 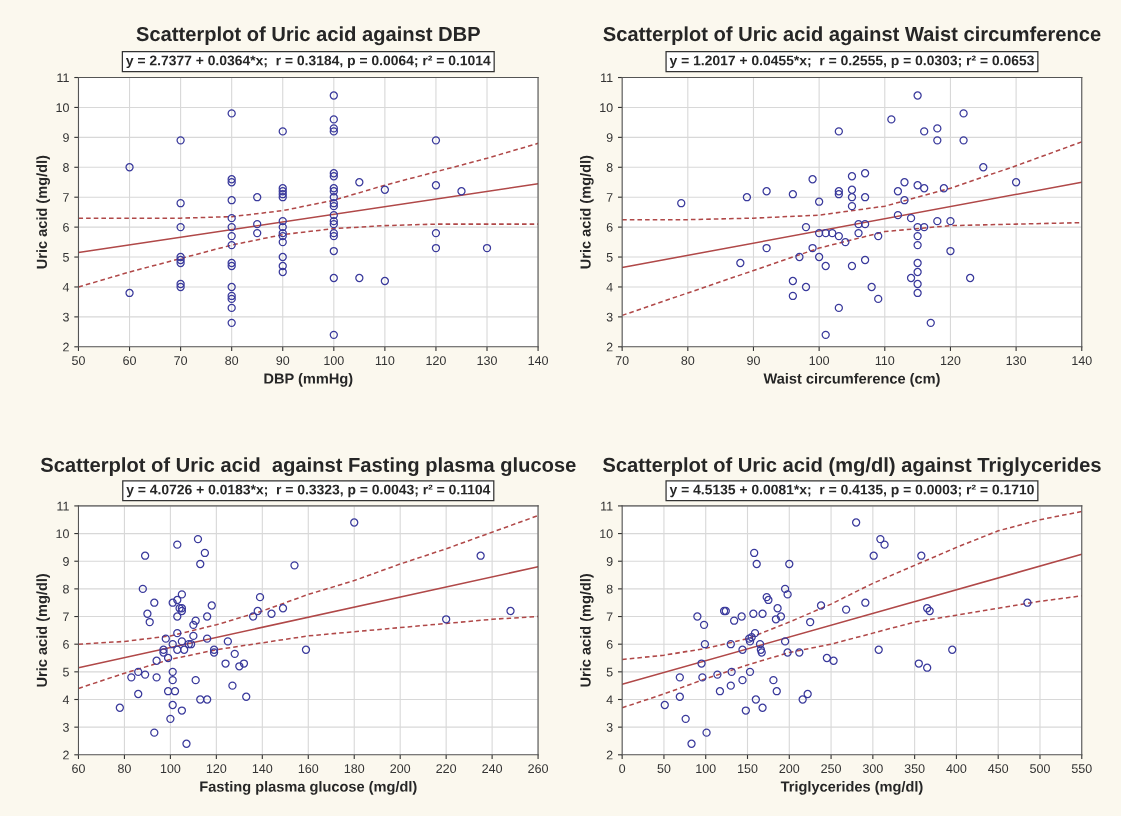 I want to click on x-tick-label: 240, so click(x=492, y=769).